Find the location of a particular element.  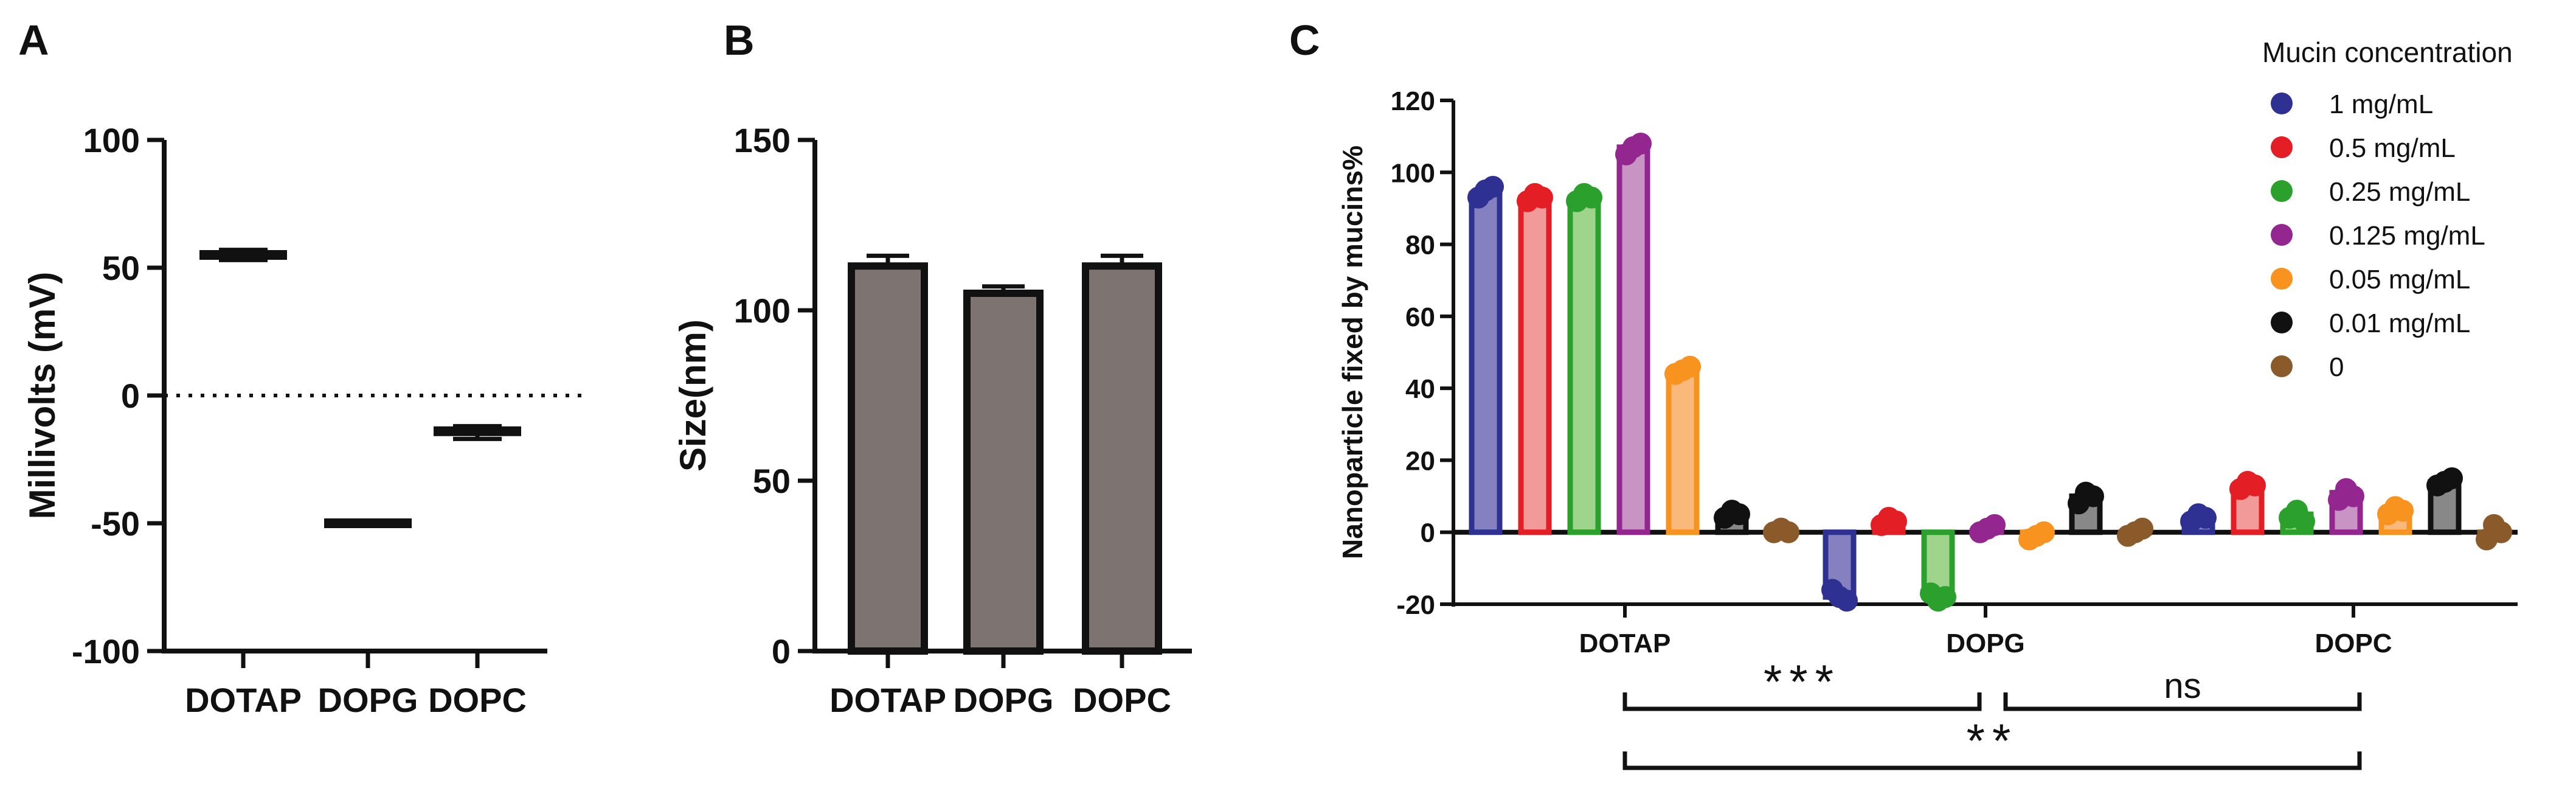

y-tick-label-2: 0 is located at coordinates (130, 396).